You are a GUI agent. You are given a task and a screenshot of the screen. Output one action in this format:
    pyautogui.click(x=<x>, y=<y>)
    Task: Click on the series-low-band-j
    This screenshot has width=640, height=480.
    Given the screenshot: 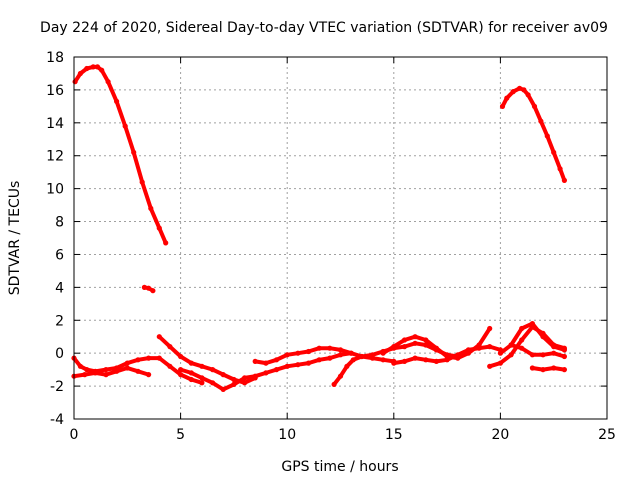 What is the action you would take?
    pyautogui.click(x=532, y=338)
    